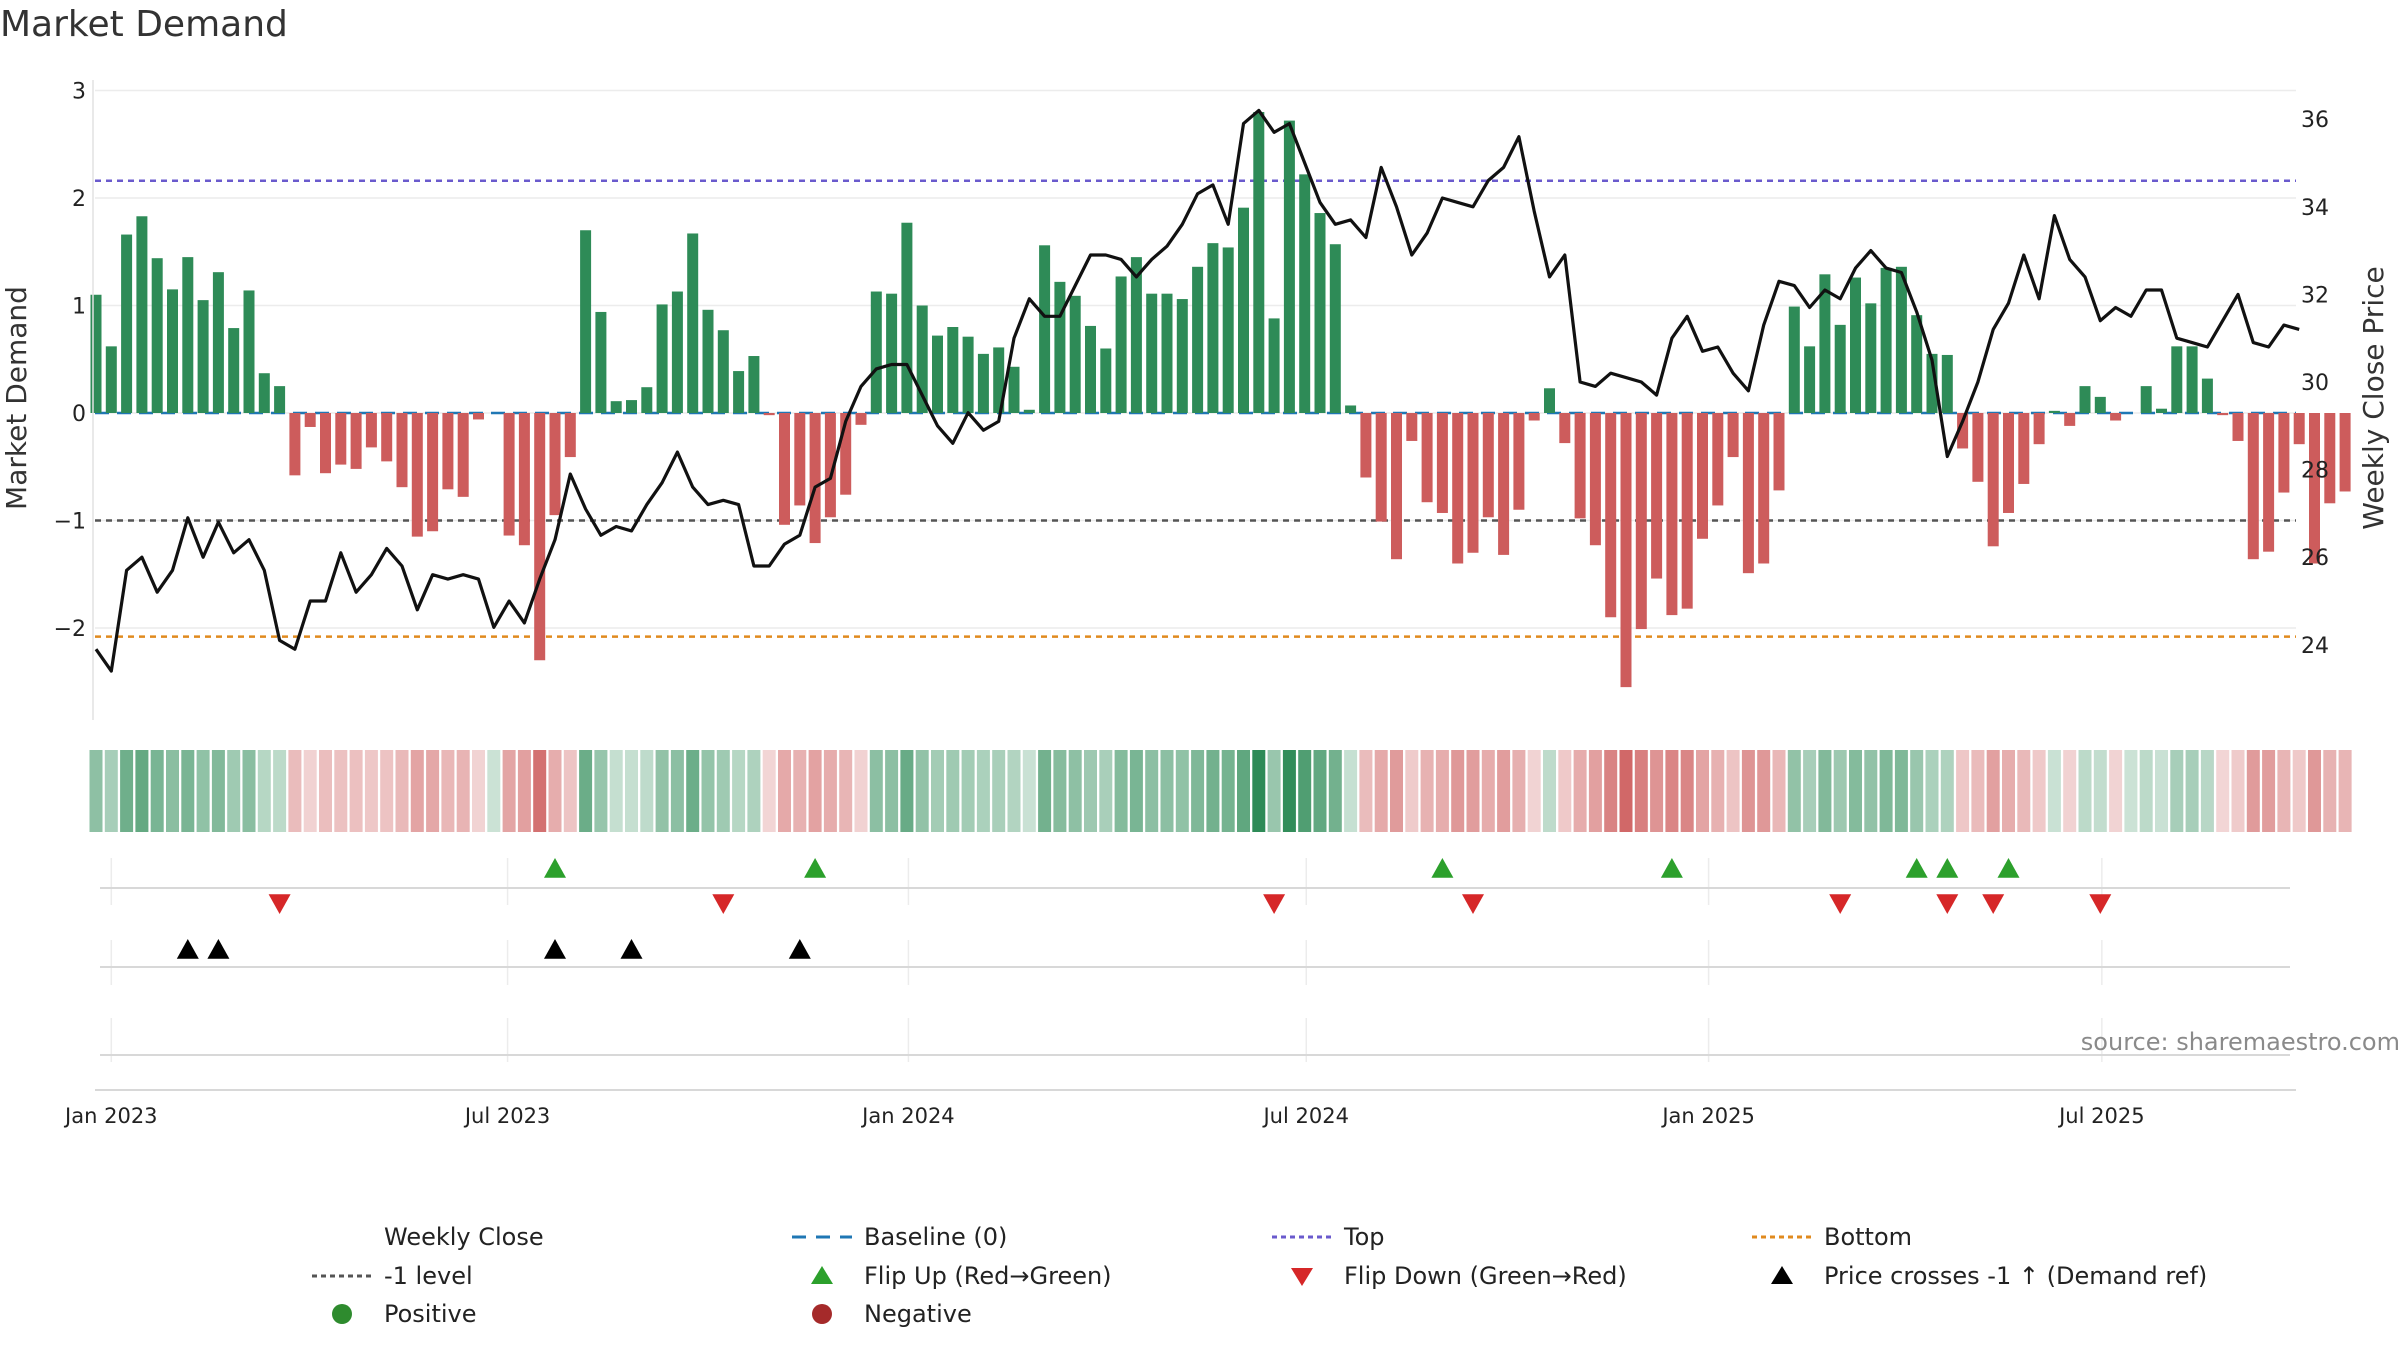 This screenshot has width=2400, height=1350. I want to click on legend-flip_up-label: Flip Up (Red→Green), so click(988, 1276).